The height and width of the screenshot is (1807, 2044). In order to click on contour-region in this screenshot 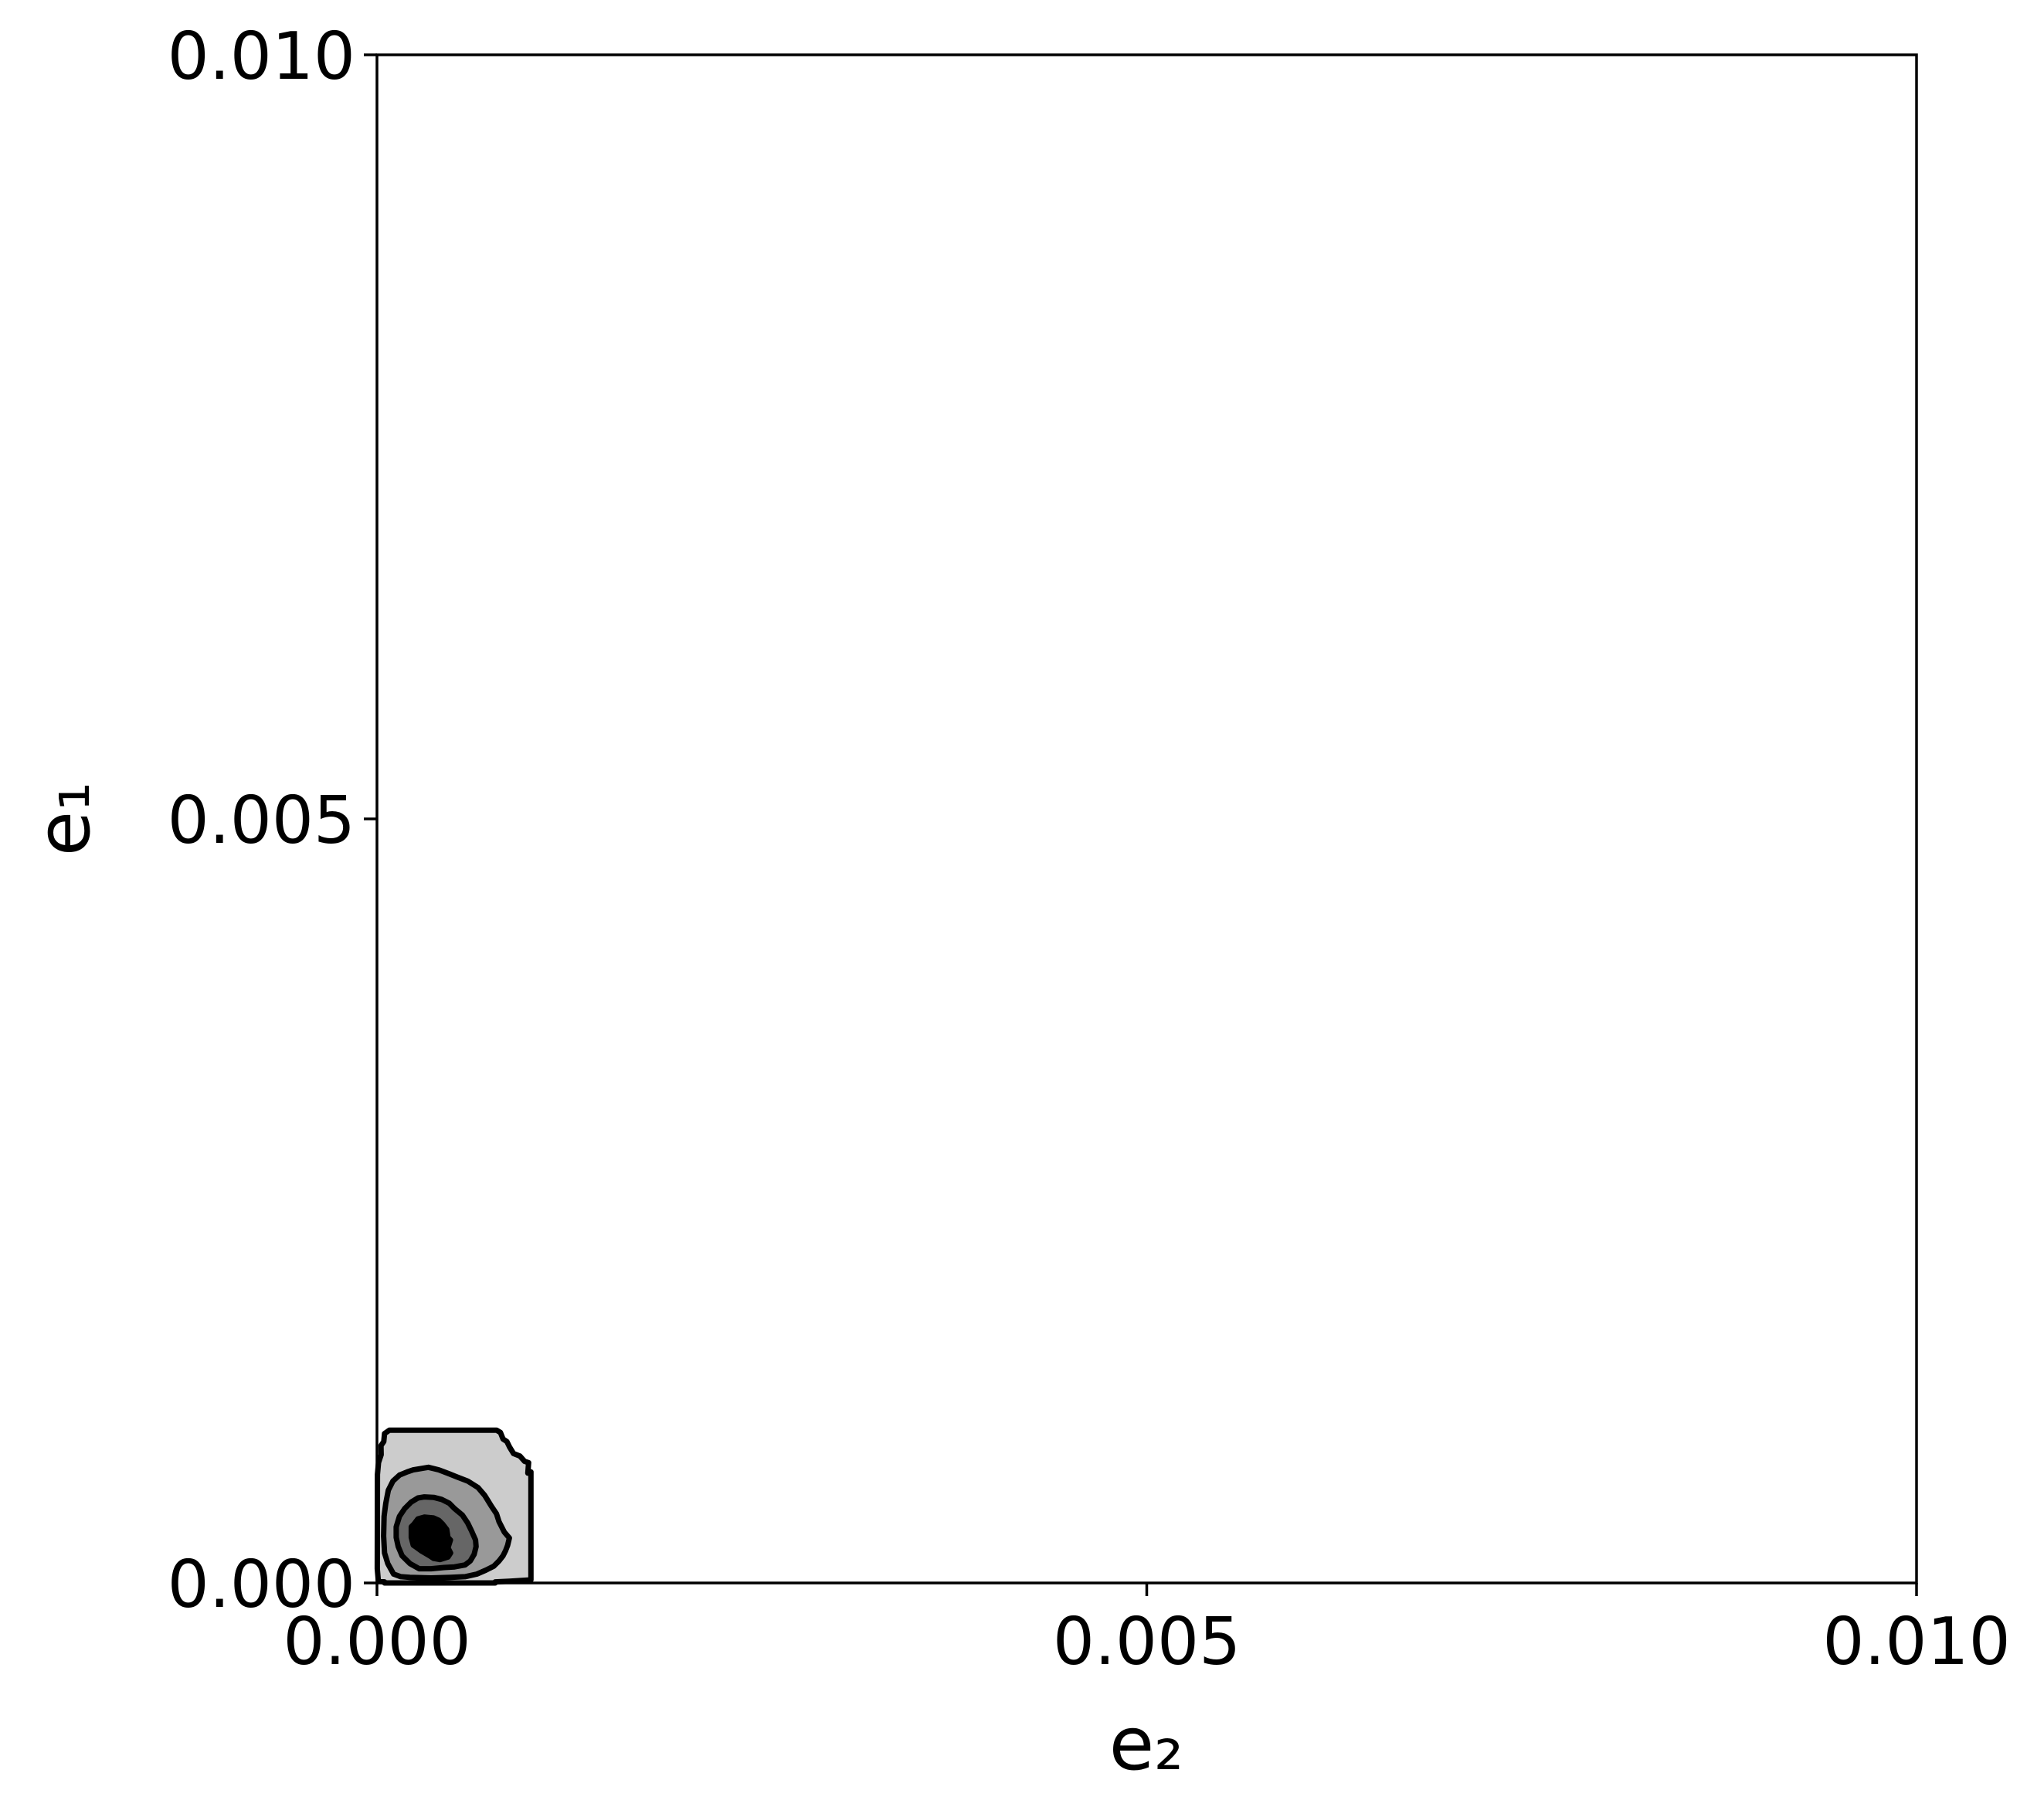, I will do `click(431, 1538)`.